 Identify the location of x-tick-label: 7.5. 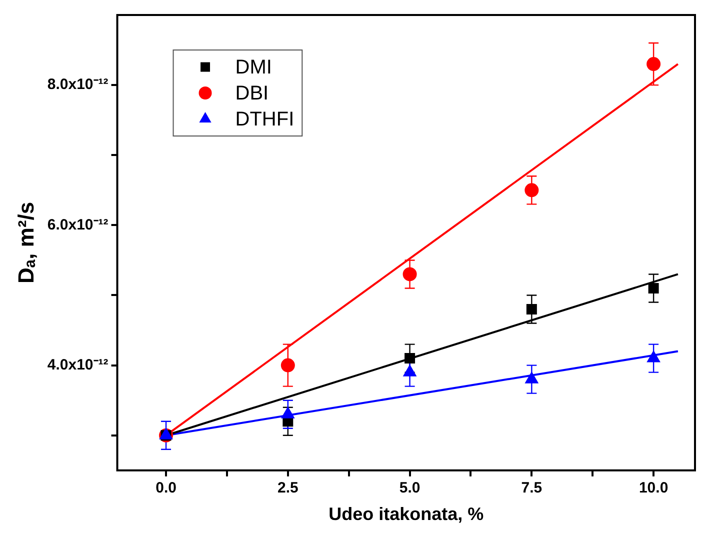
(531, 488).